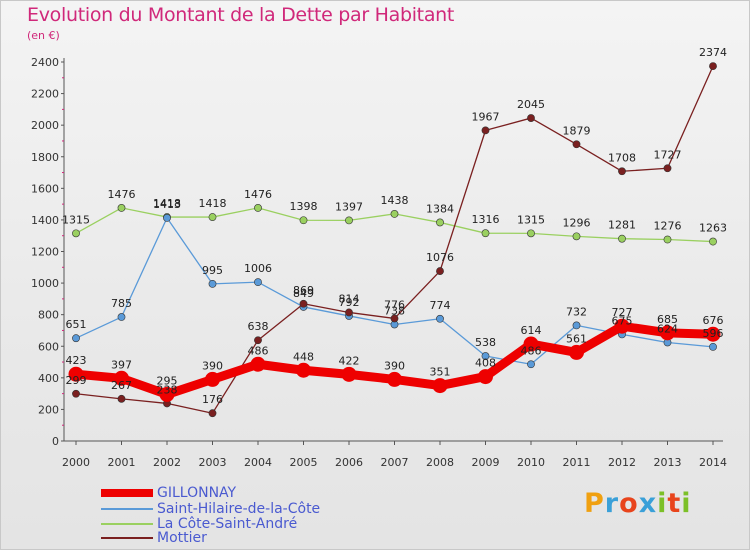 The image size is (750, 550). Describe the element at coordinates (304, 206) in the screenshot. I see `data-label-la-cote-saint-andre: 1398` at that location.